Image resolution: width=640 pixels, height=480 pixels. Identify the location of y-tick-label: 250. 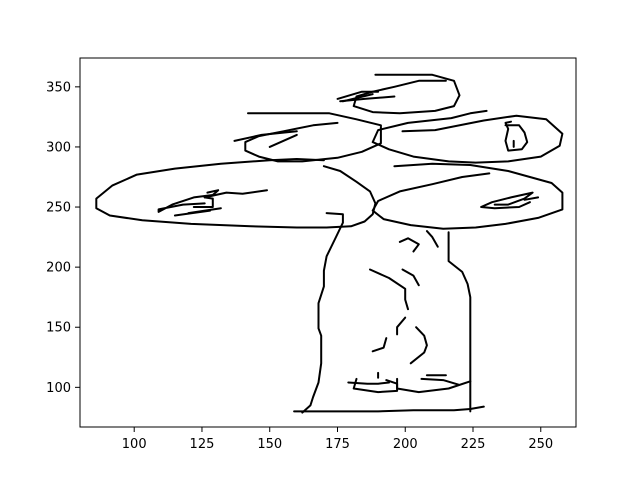
(58, 208).